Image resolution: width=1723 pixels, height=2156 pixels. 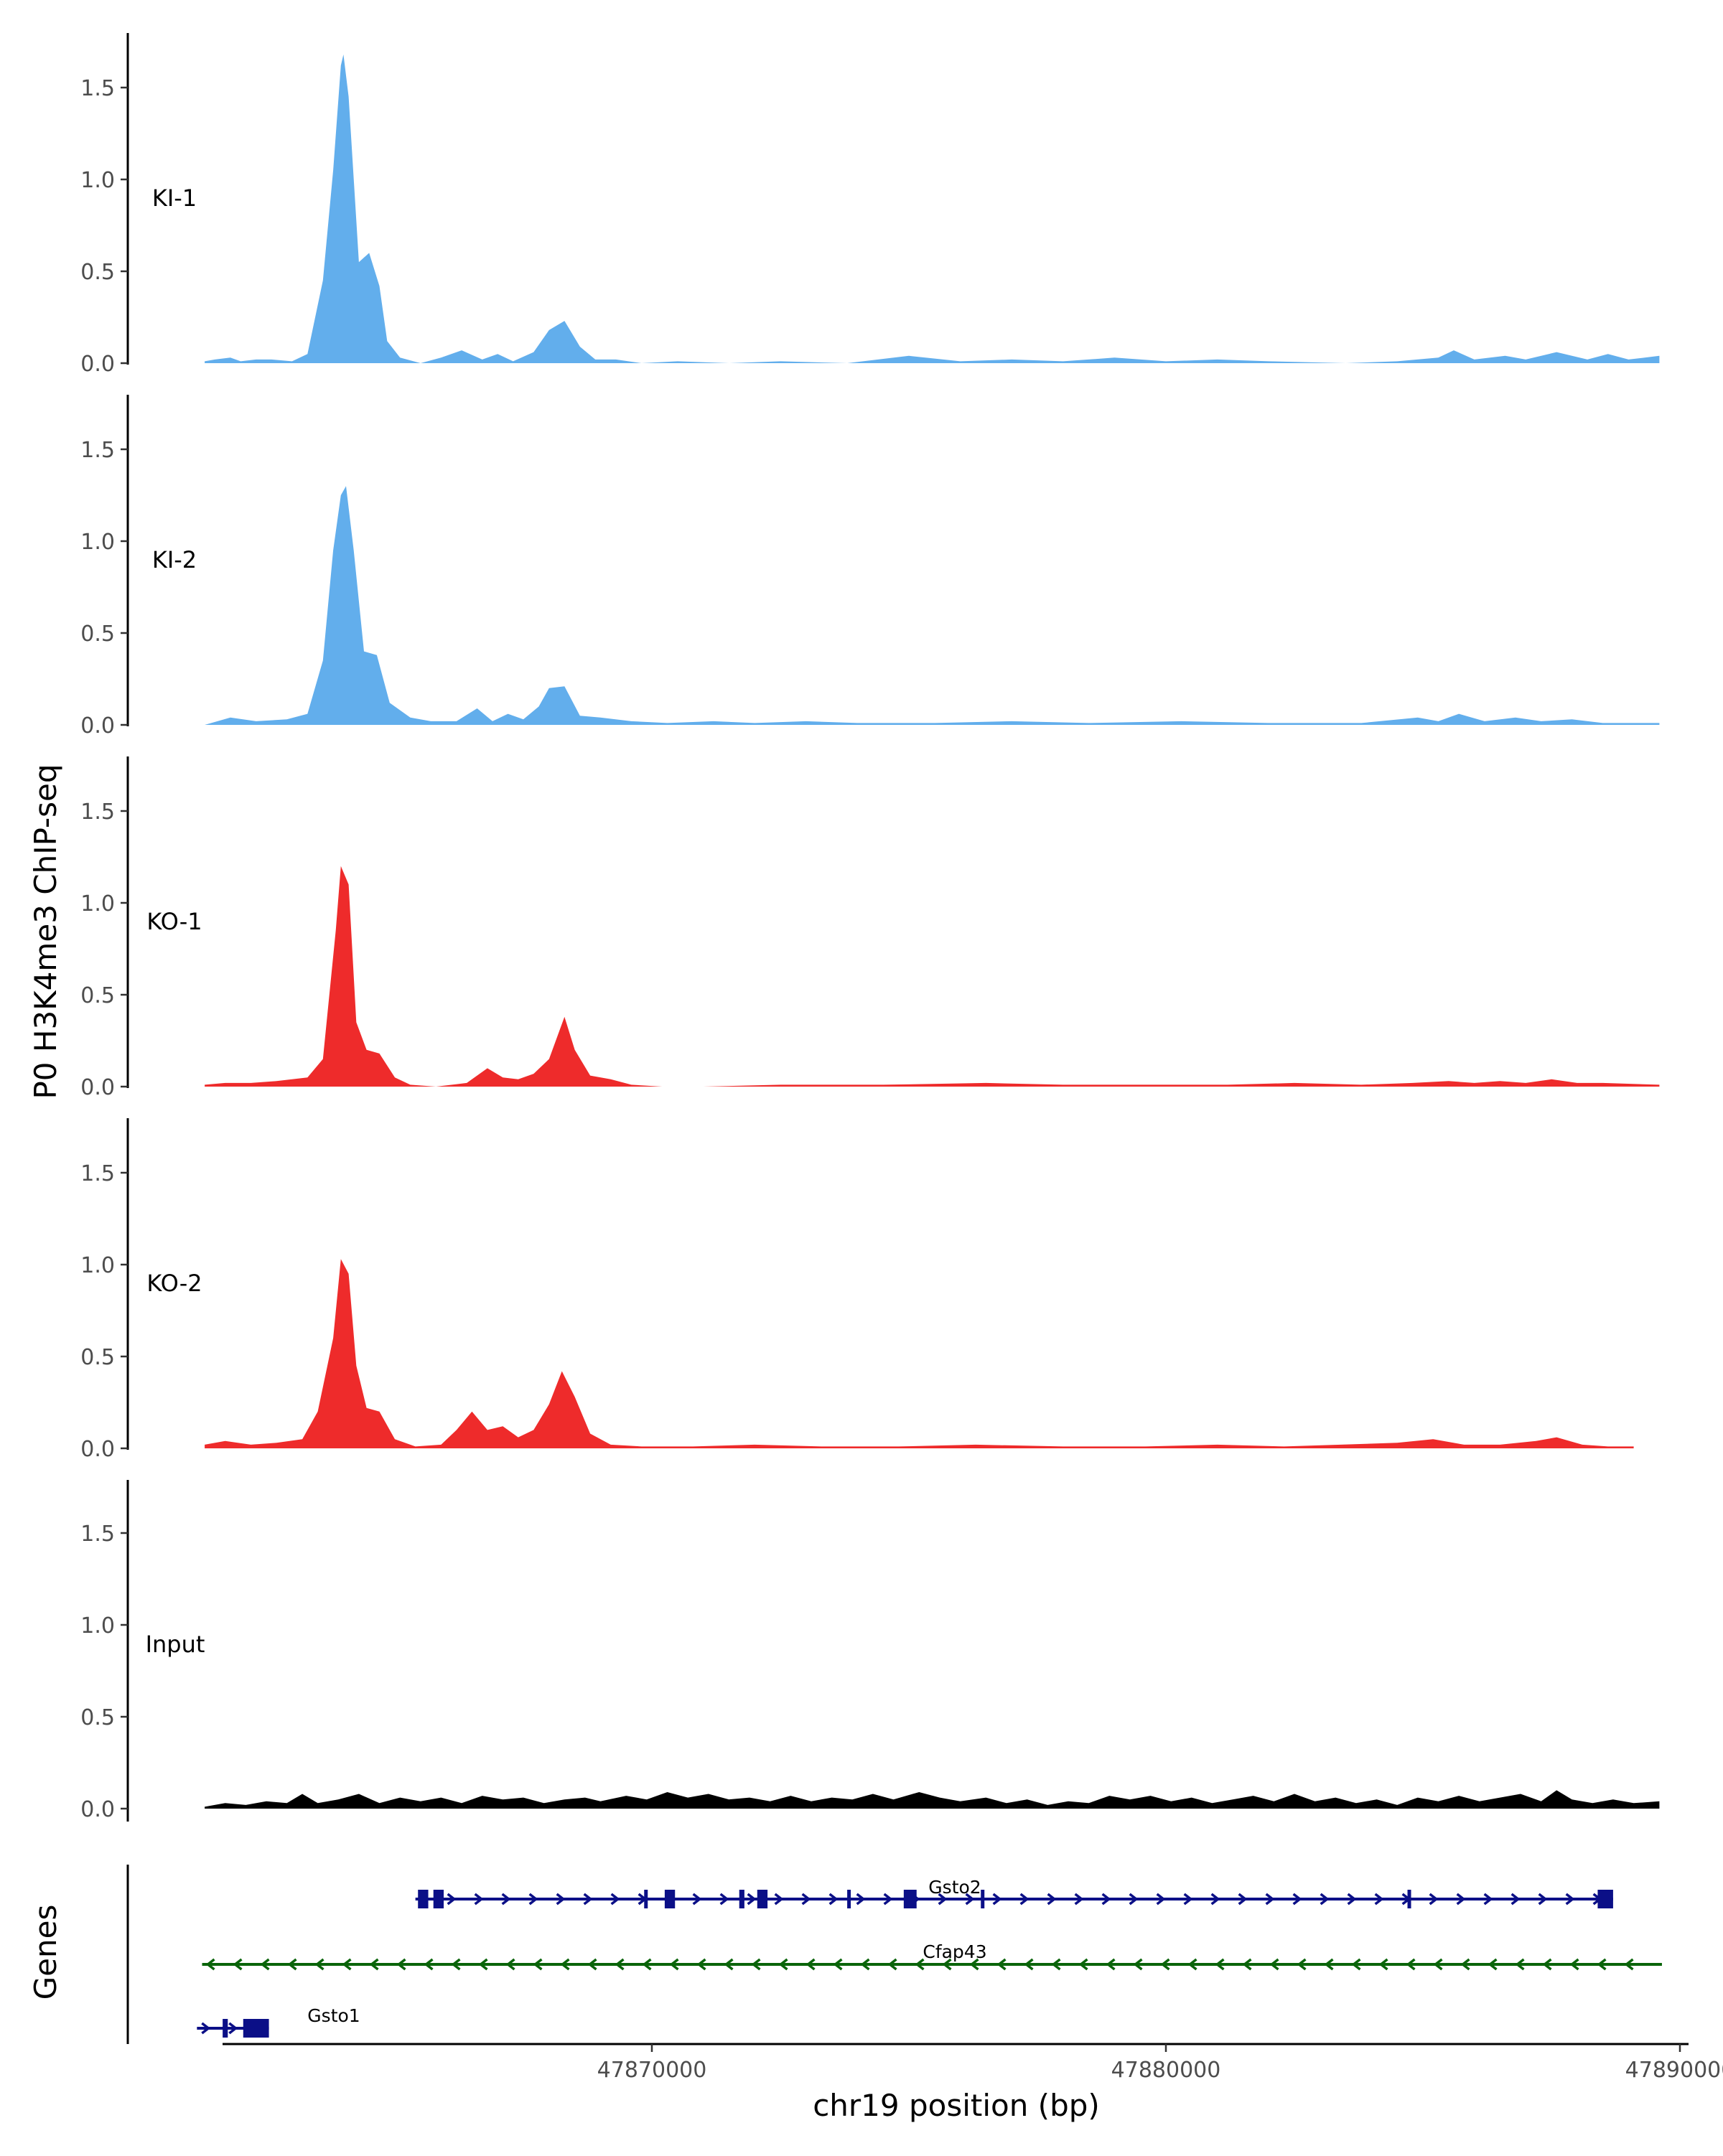 I want to click on y-tick-label: 0.5, so click(x=97, y=634).